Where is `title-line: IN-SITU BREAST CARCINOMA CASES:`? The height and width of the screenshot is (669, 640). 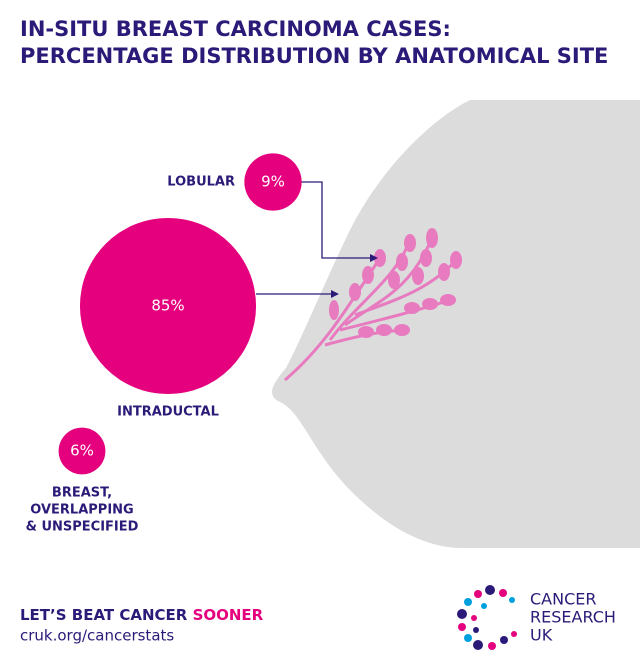
title-line: IN-SITU BREAST CARCINOMA CASES: is located at coordinates (235, 29).